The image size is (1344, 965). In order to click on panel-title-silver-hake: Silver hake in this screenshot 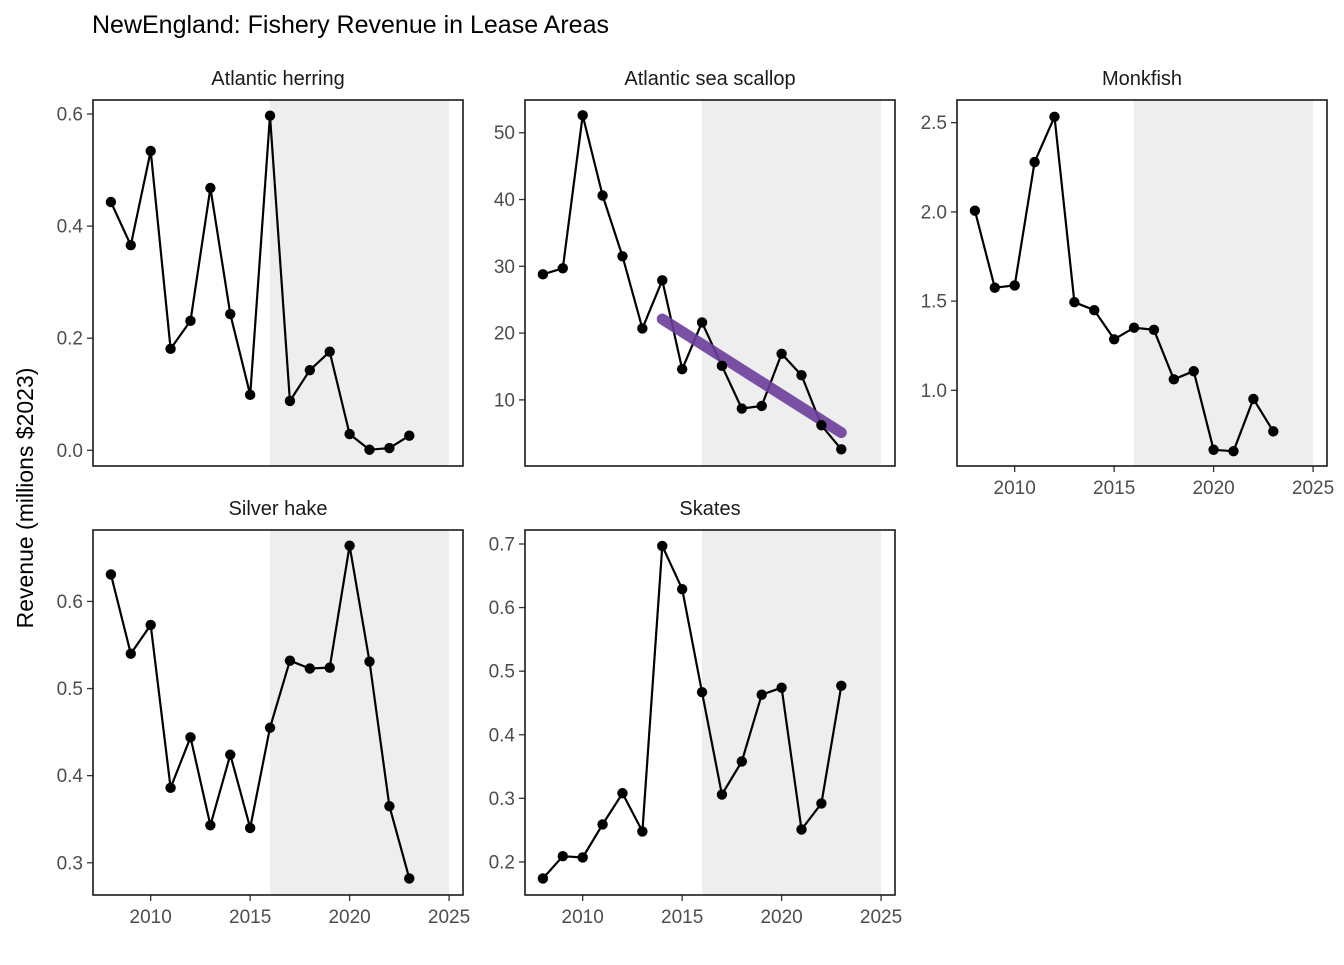, I will do `click(278, 509)`.